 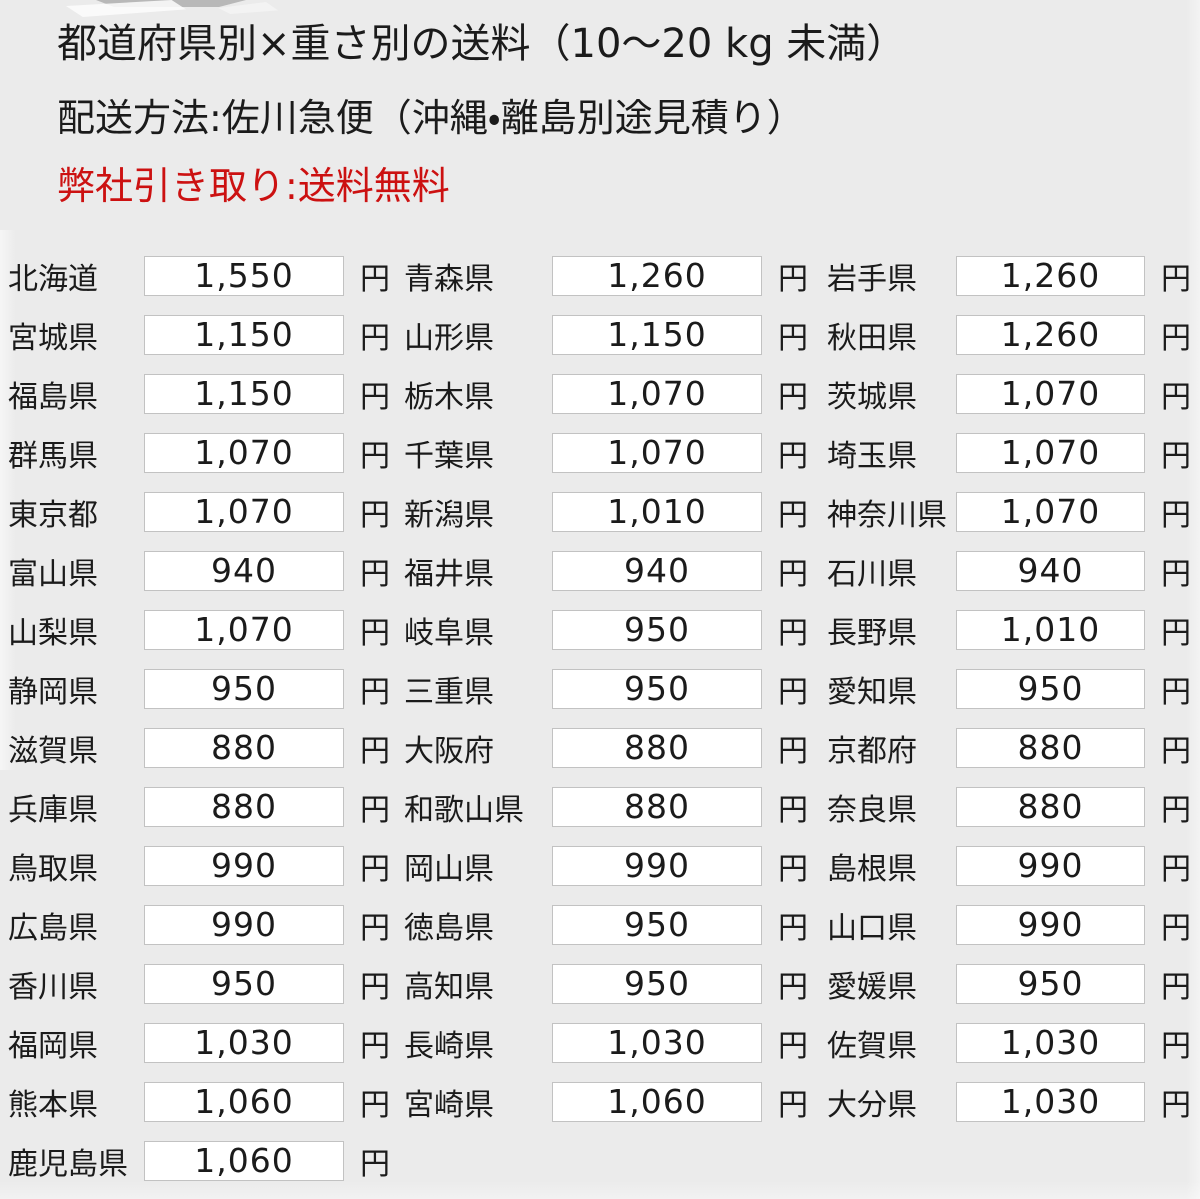 I want to click on fee-row: 広島県 990 円徳島県 950 円山口県 990 円, so click(x=604, y=924).